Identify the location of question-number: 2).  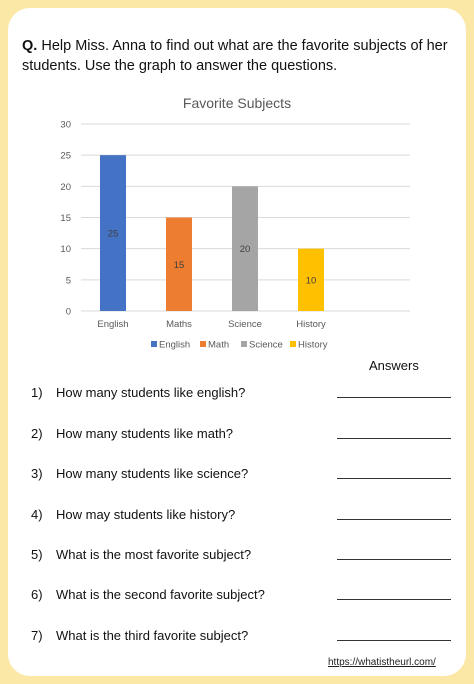
(37, 433).